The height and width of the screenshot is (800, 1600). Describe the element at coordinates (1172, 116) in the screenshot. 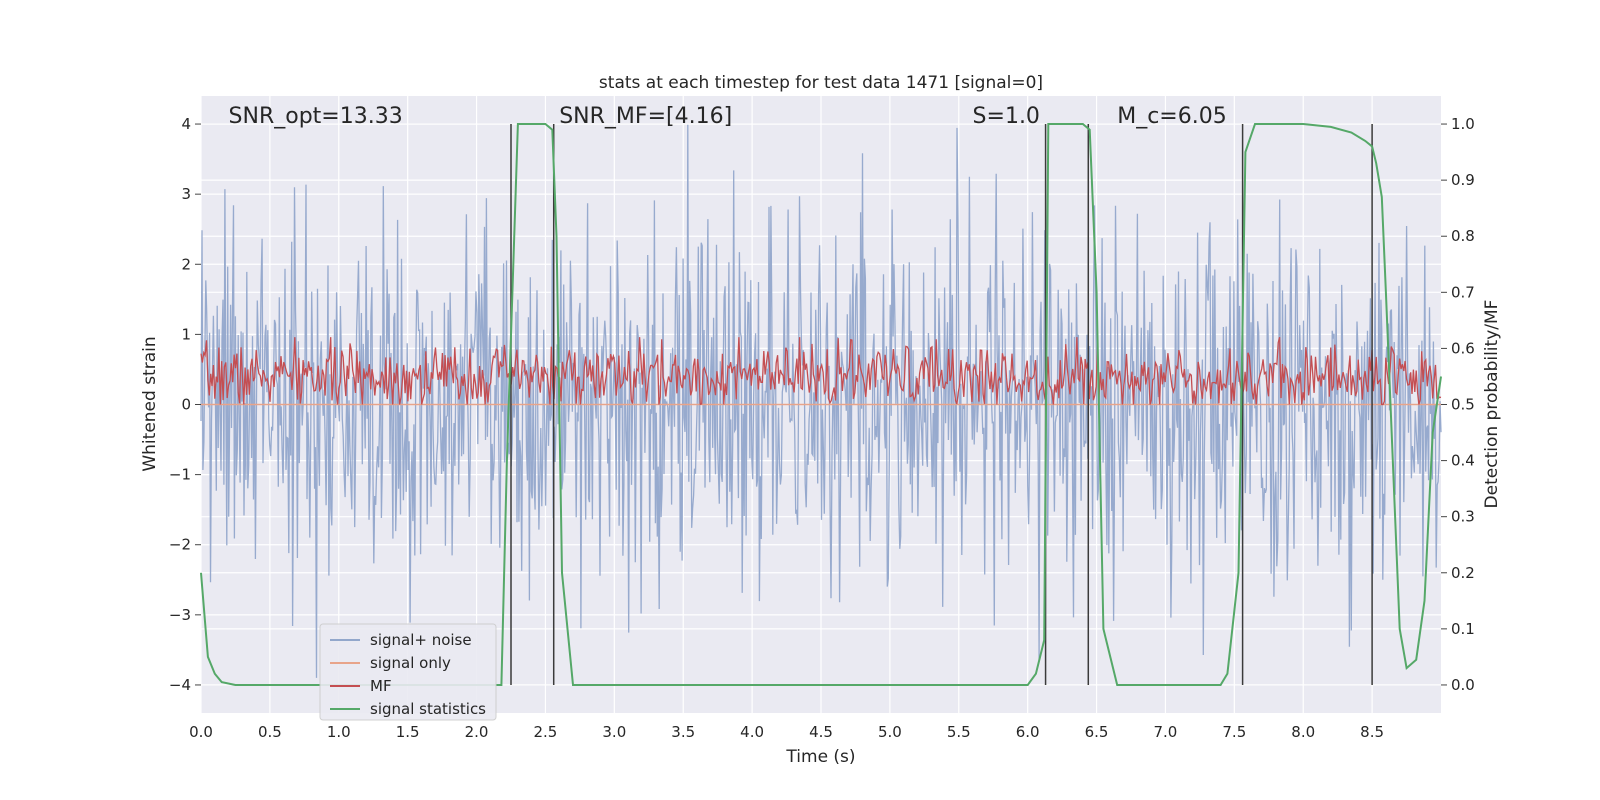

I see `annotation-mc-val: M_c=6.05` at that location.